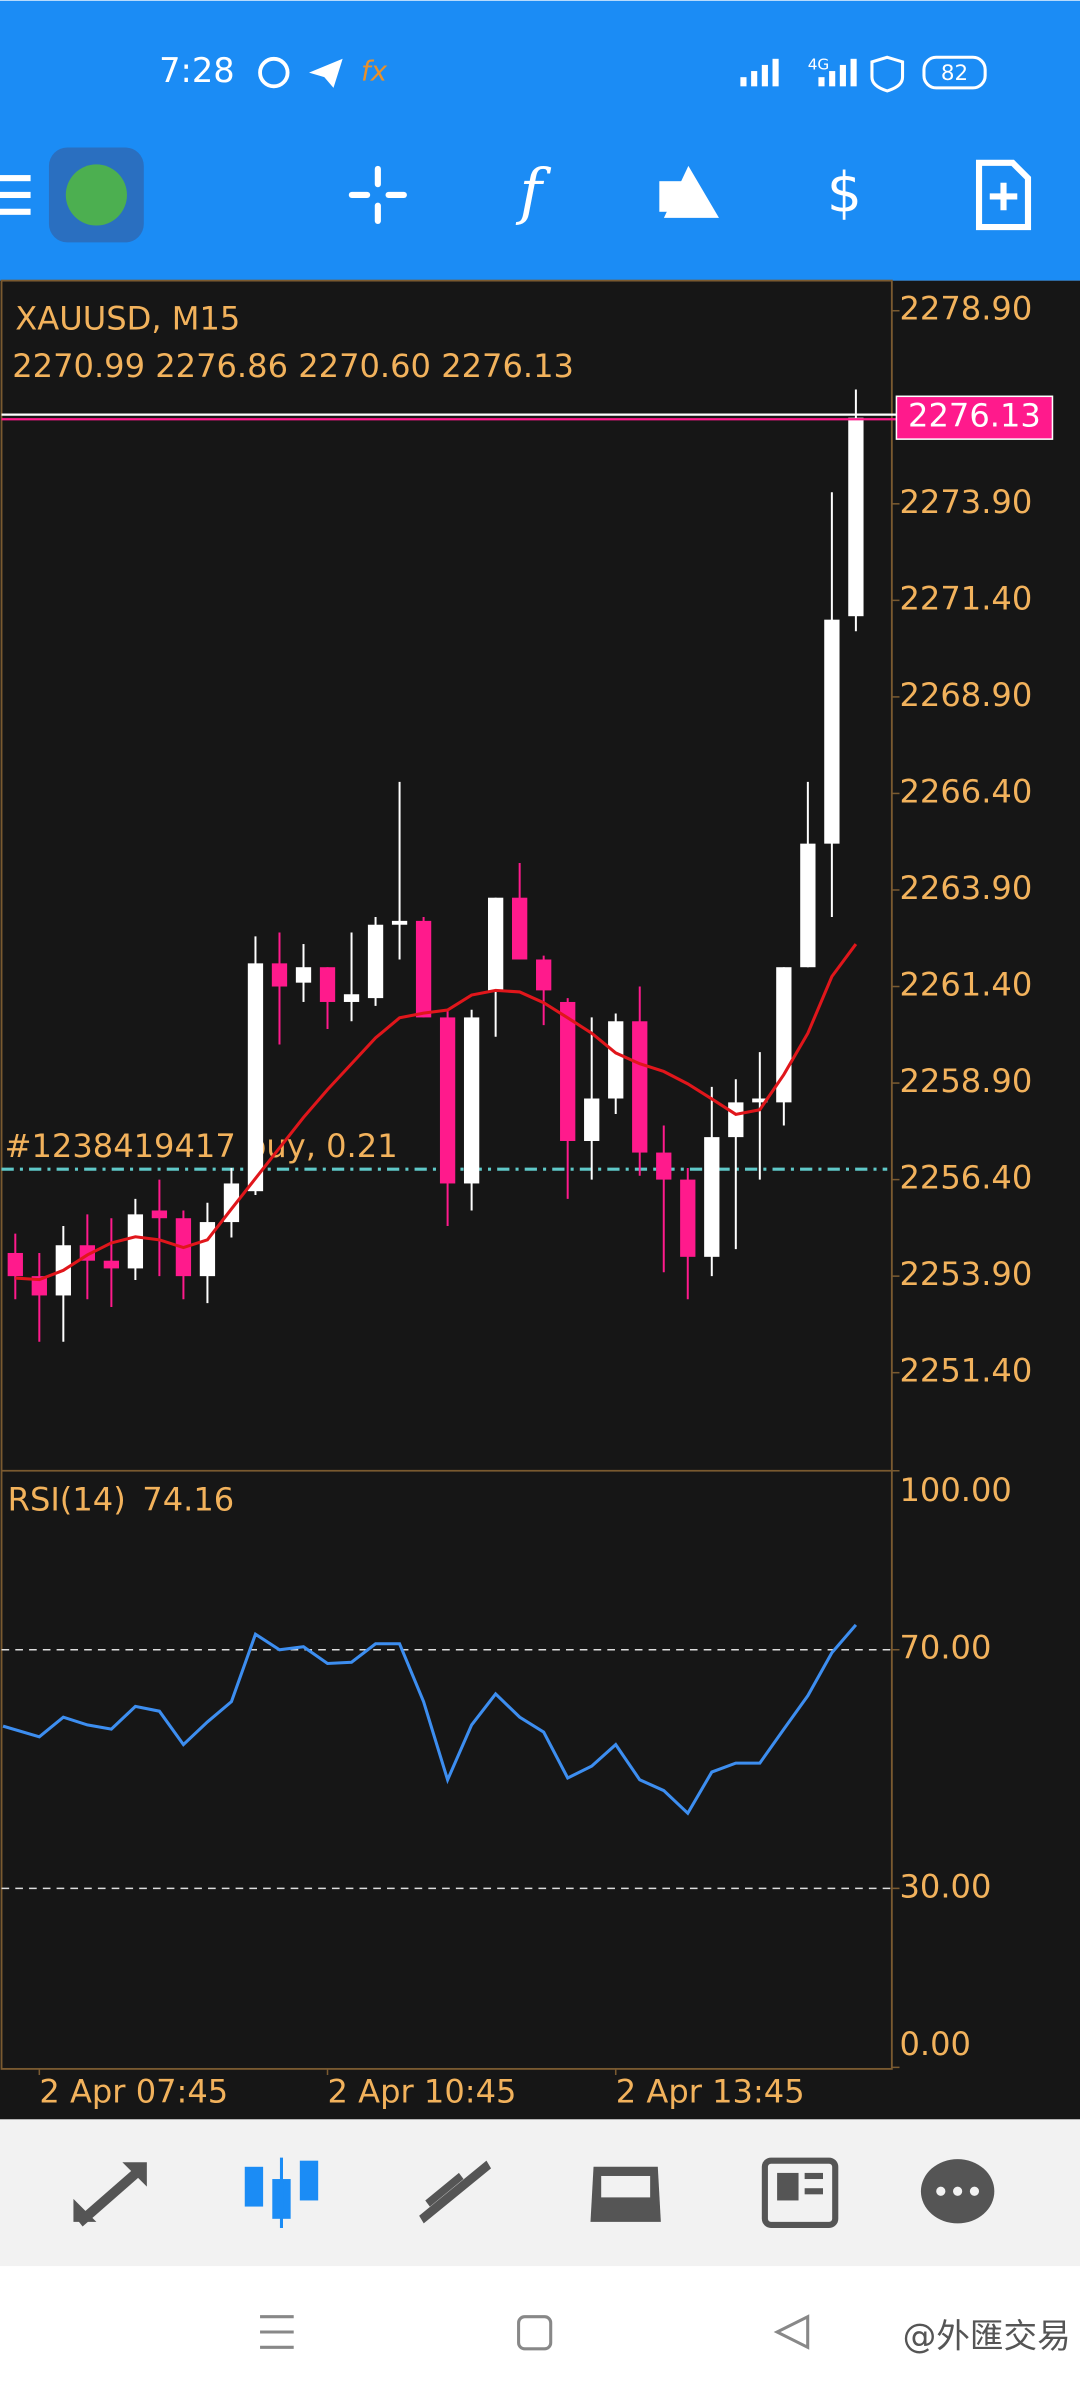  What do you see at coordinates (844, 193) in the screenshot?
I see `trade-button: $` at bounding box center [844, 193].